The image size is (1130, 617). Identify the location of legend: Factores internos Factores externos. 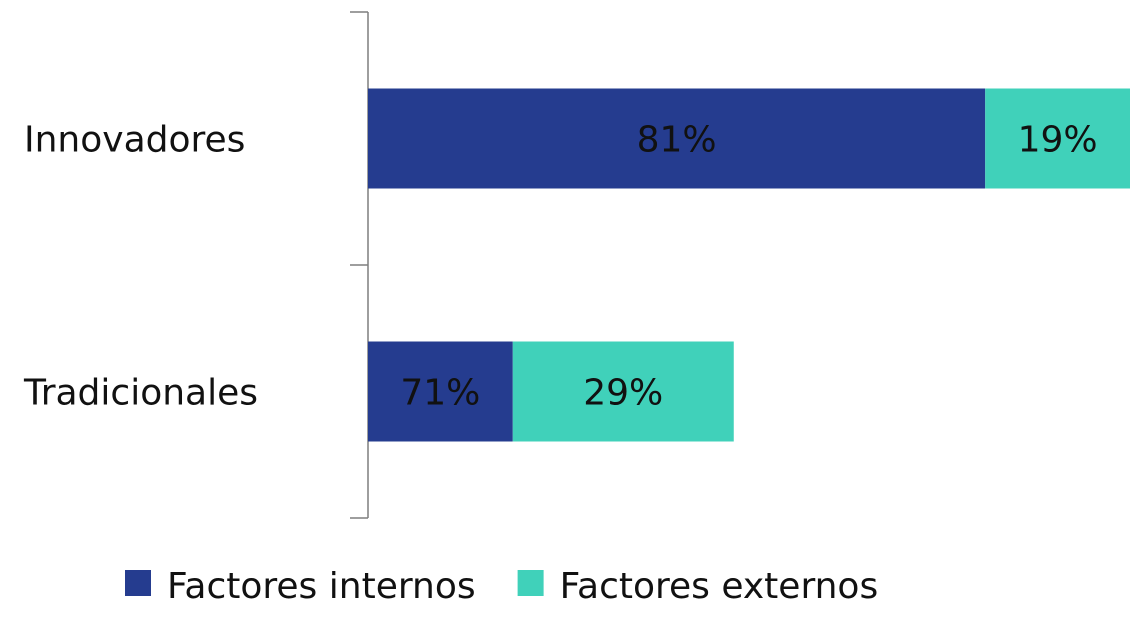
(501, 586).